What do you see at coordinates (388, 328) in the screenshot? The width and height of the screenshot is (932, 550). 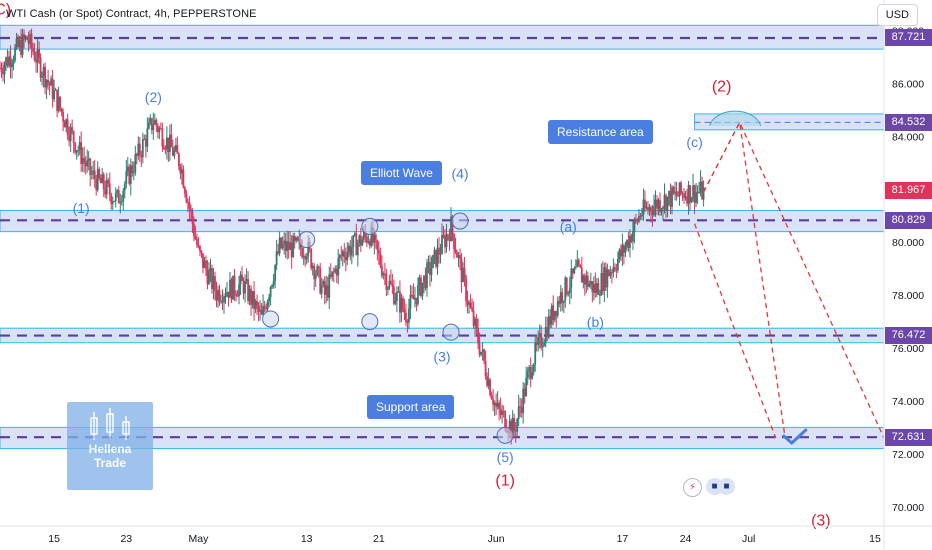 I see `pivot-markers-layer` at bounding box center [388, 328].